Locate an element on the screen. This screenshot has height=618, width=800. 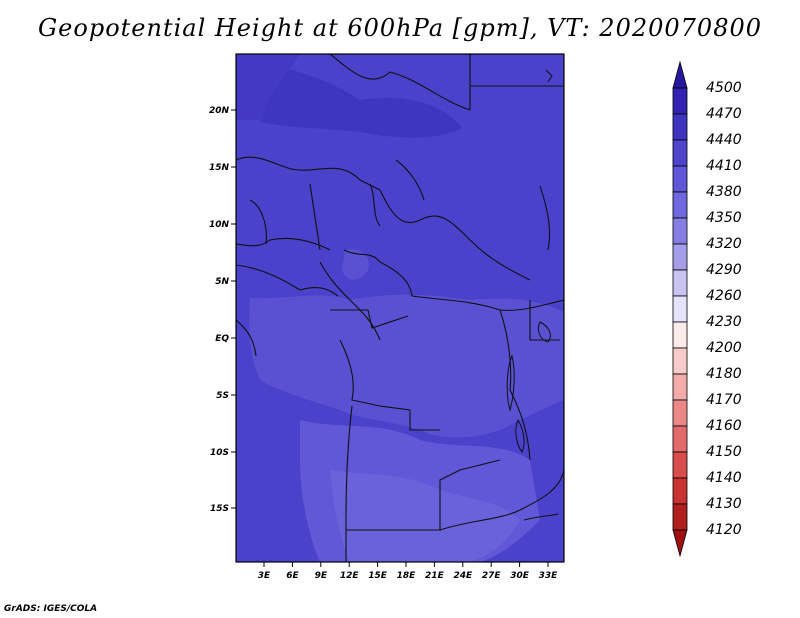
colorbar-level-label: 4350 is located at coordinates (724, 218).